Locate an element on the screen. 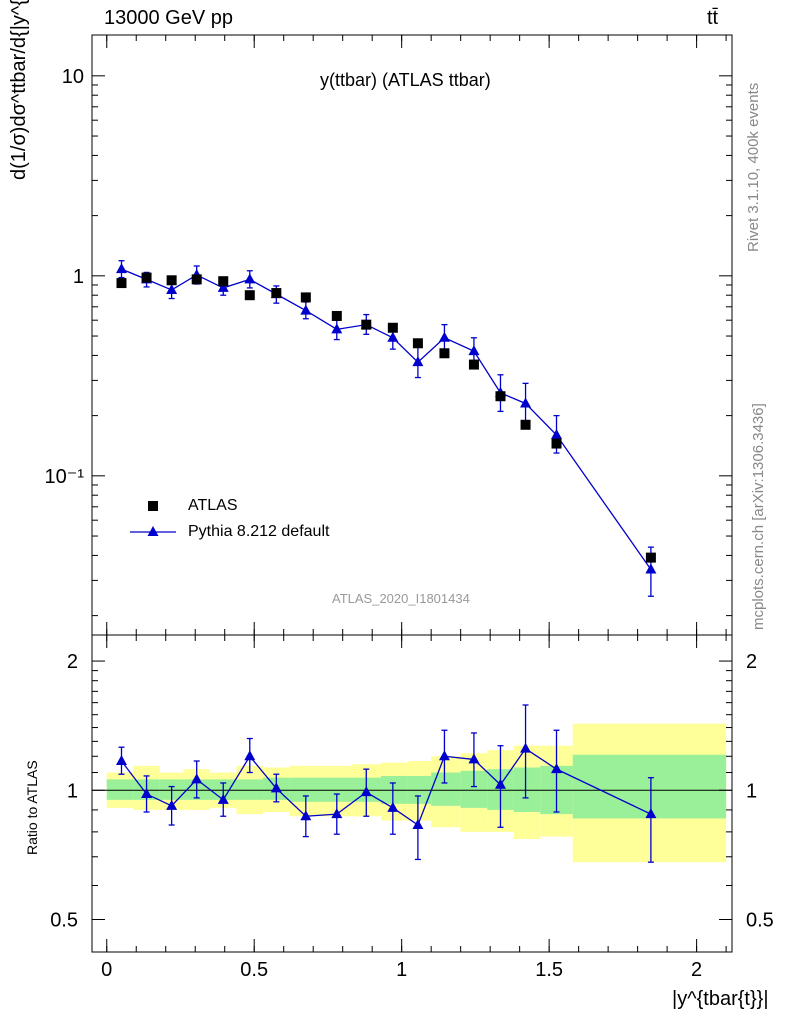  energy-label: 13000 GeV pp is located at coordinates (168, 18).